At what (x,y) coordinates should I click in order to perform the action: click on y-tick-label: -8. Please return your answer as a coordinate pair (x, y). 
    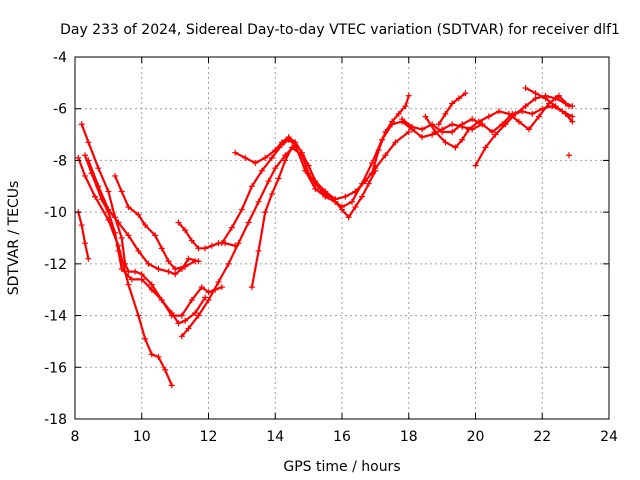
    Looking at the image, I should click on (60, 161).